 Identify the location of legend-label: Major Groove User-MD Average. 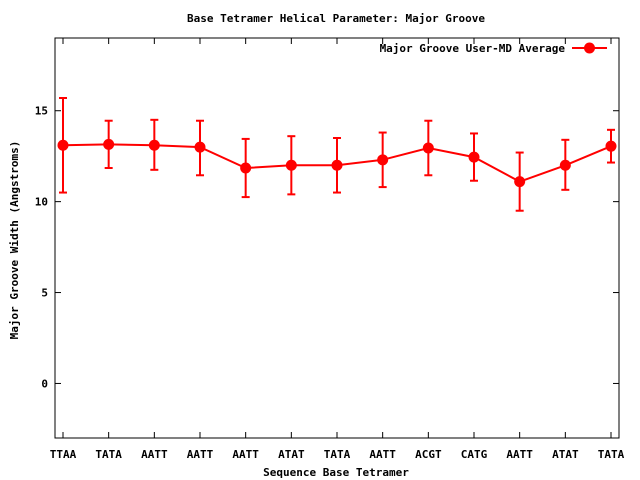
(473, 48).